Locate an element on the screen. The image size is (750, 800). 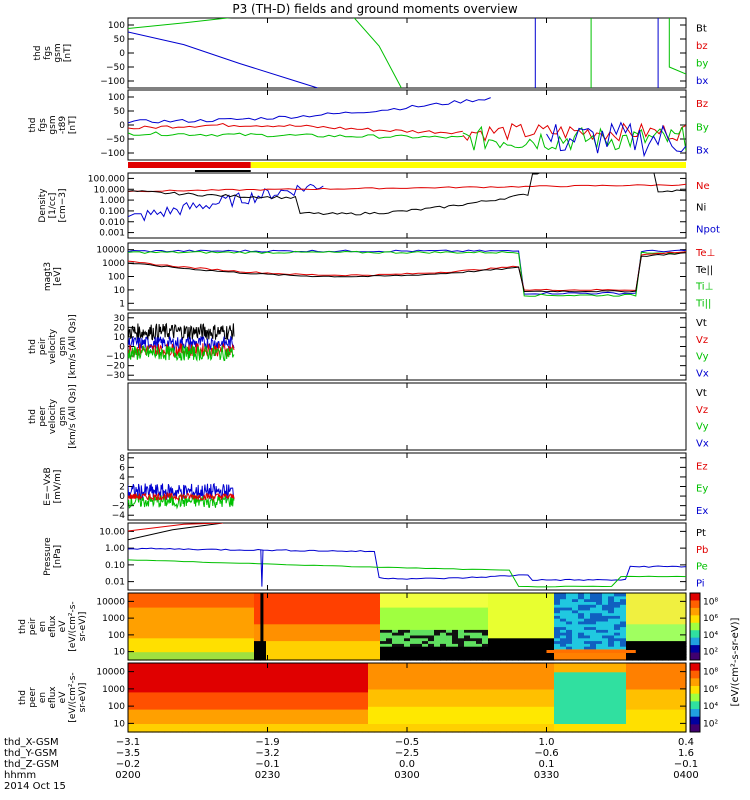
series-Ti-perp is located at coordinates (407, 272).